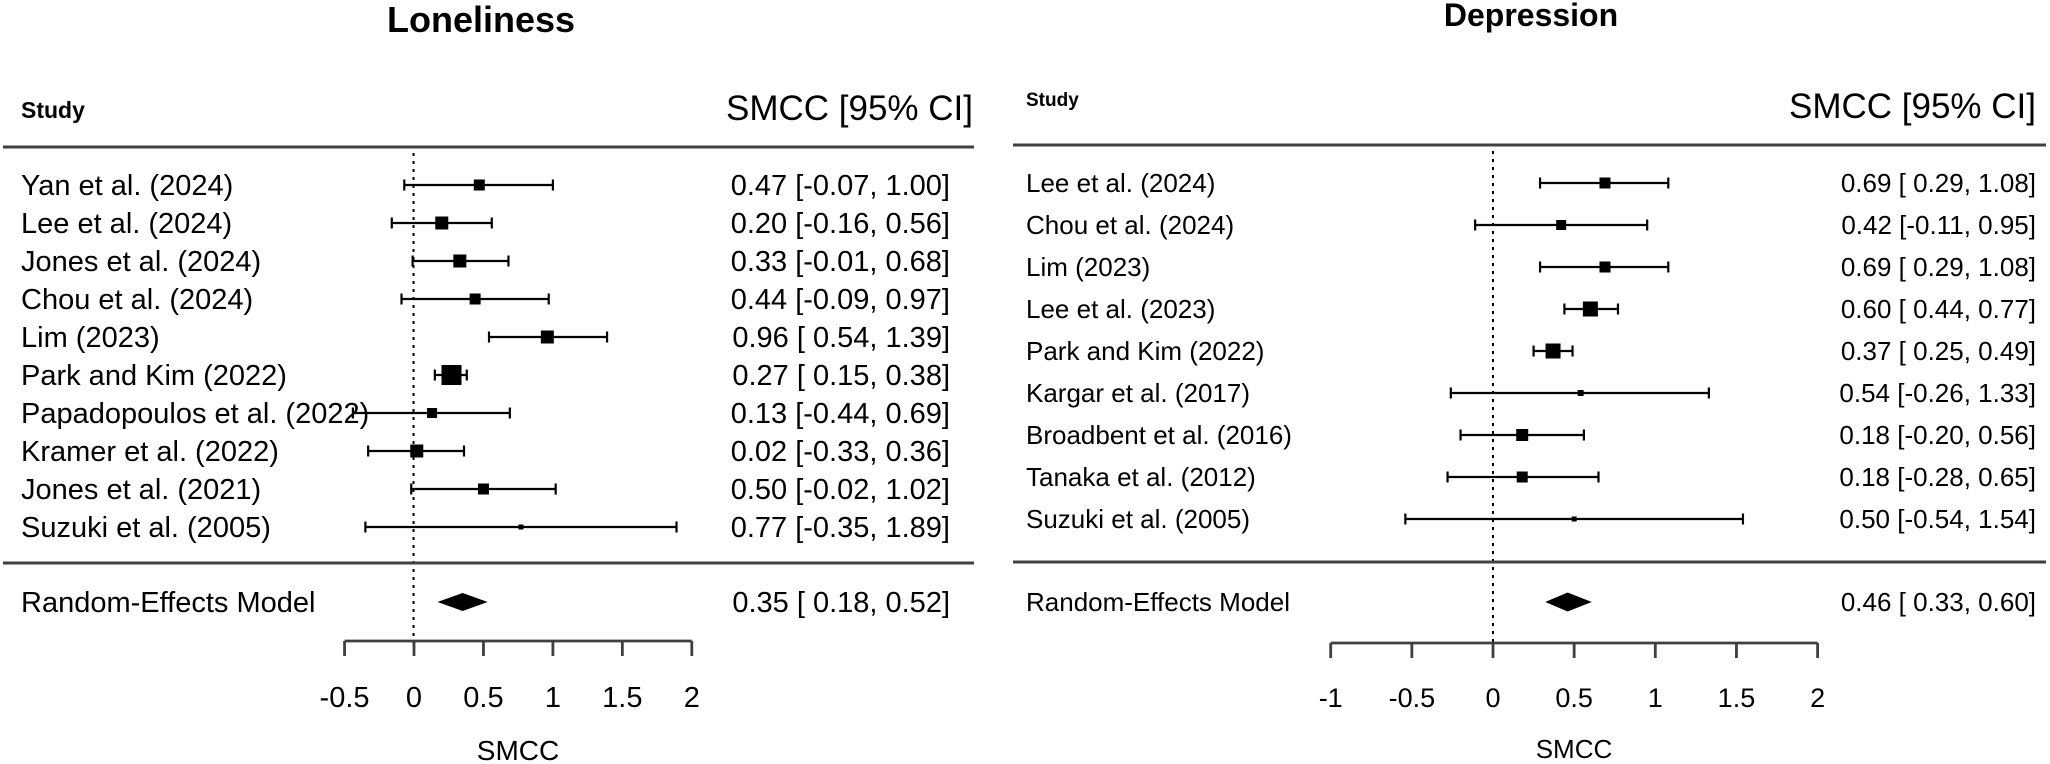  I want to click on study-value: 0.60 [ 0.44, 0.77], so click(1938, 309).